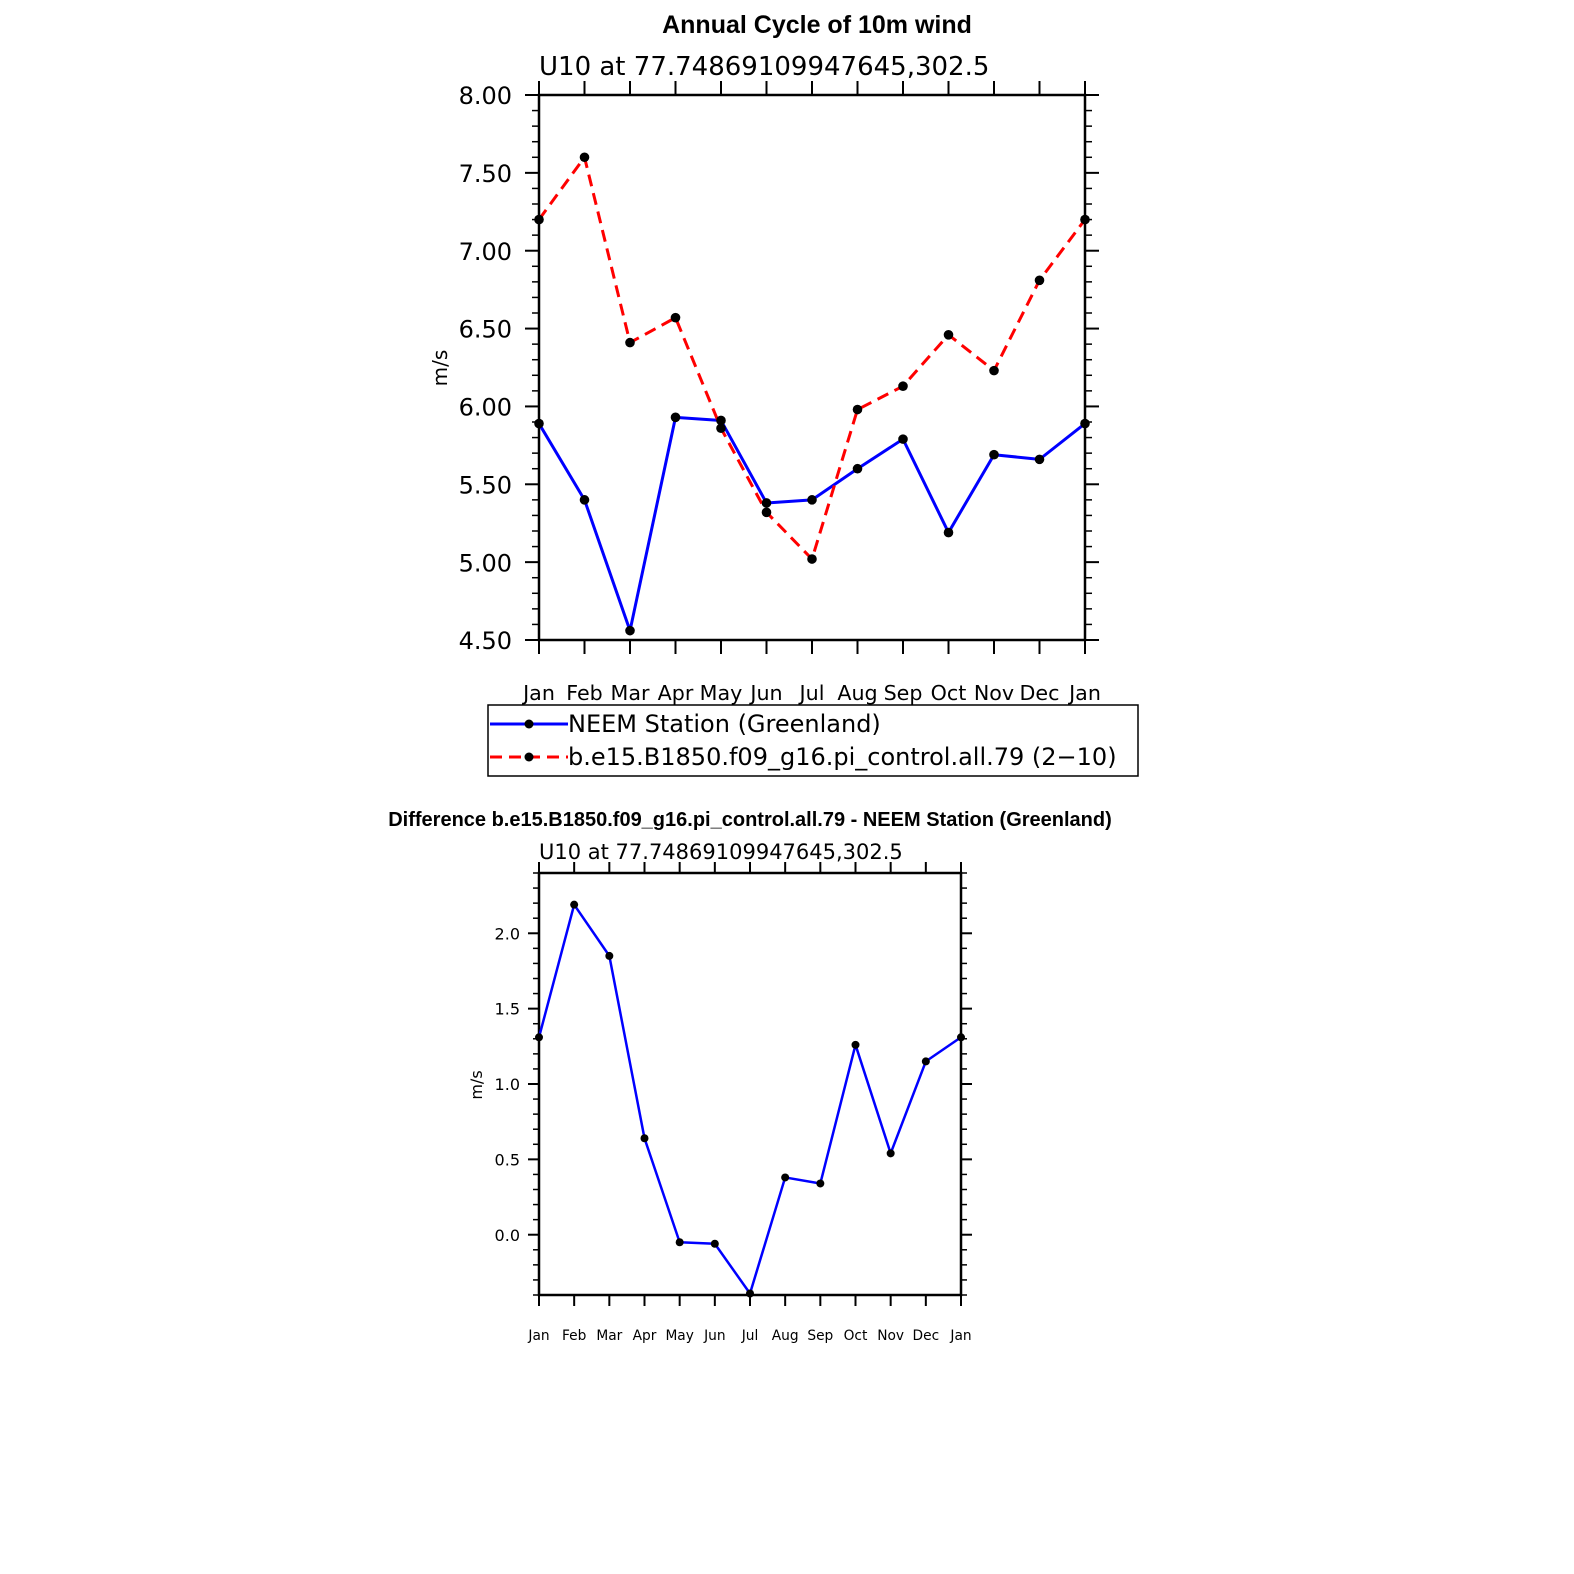 This screenshot has width=1574, height=1574. What do you see at coordinates (714, 1336) in the screenshot?
I see `chart-2-xtick-label: Jun` at bounding box center [714, 1336].